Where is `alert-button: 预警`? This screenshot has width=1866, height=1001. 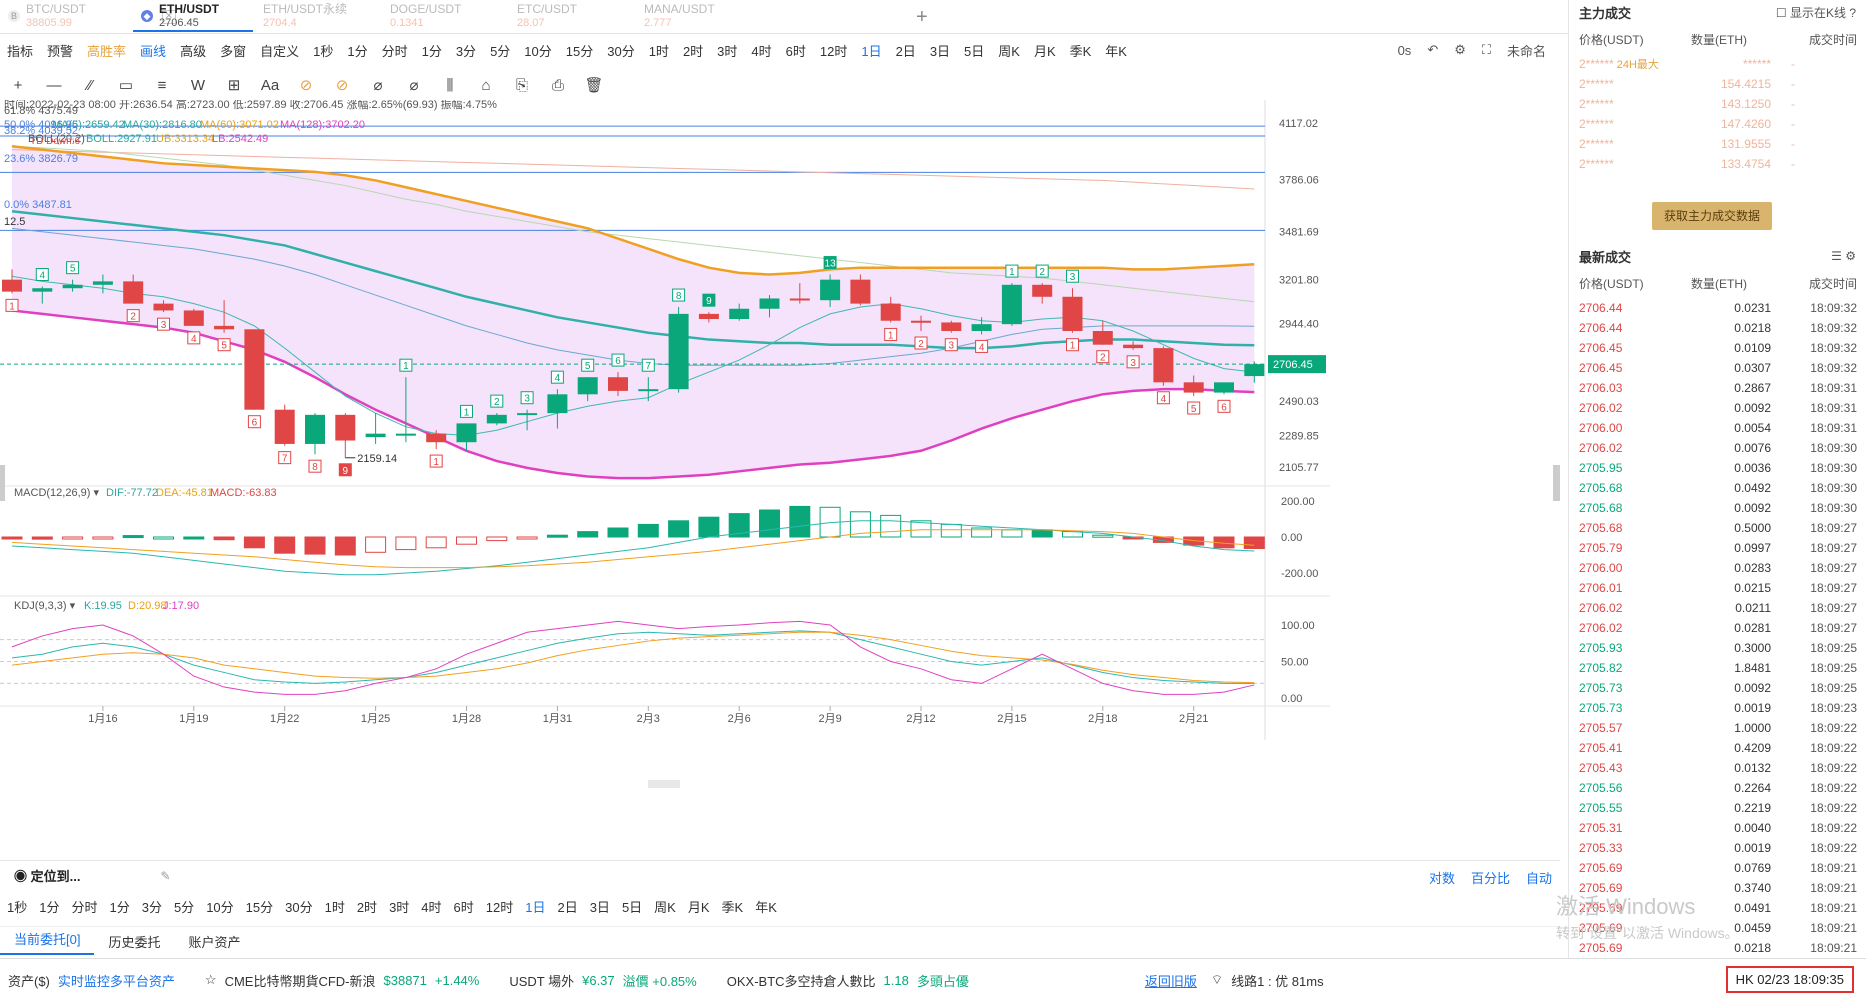 alert-button: 预警 is located at coordinates (60, 51).